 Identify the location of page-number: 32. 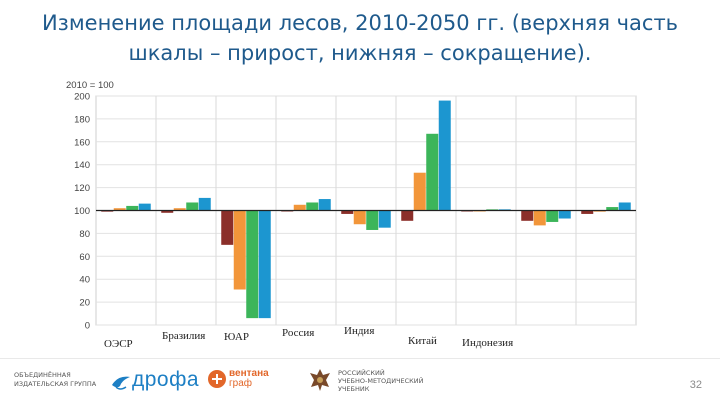
(695, 385).